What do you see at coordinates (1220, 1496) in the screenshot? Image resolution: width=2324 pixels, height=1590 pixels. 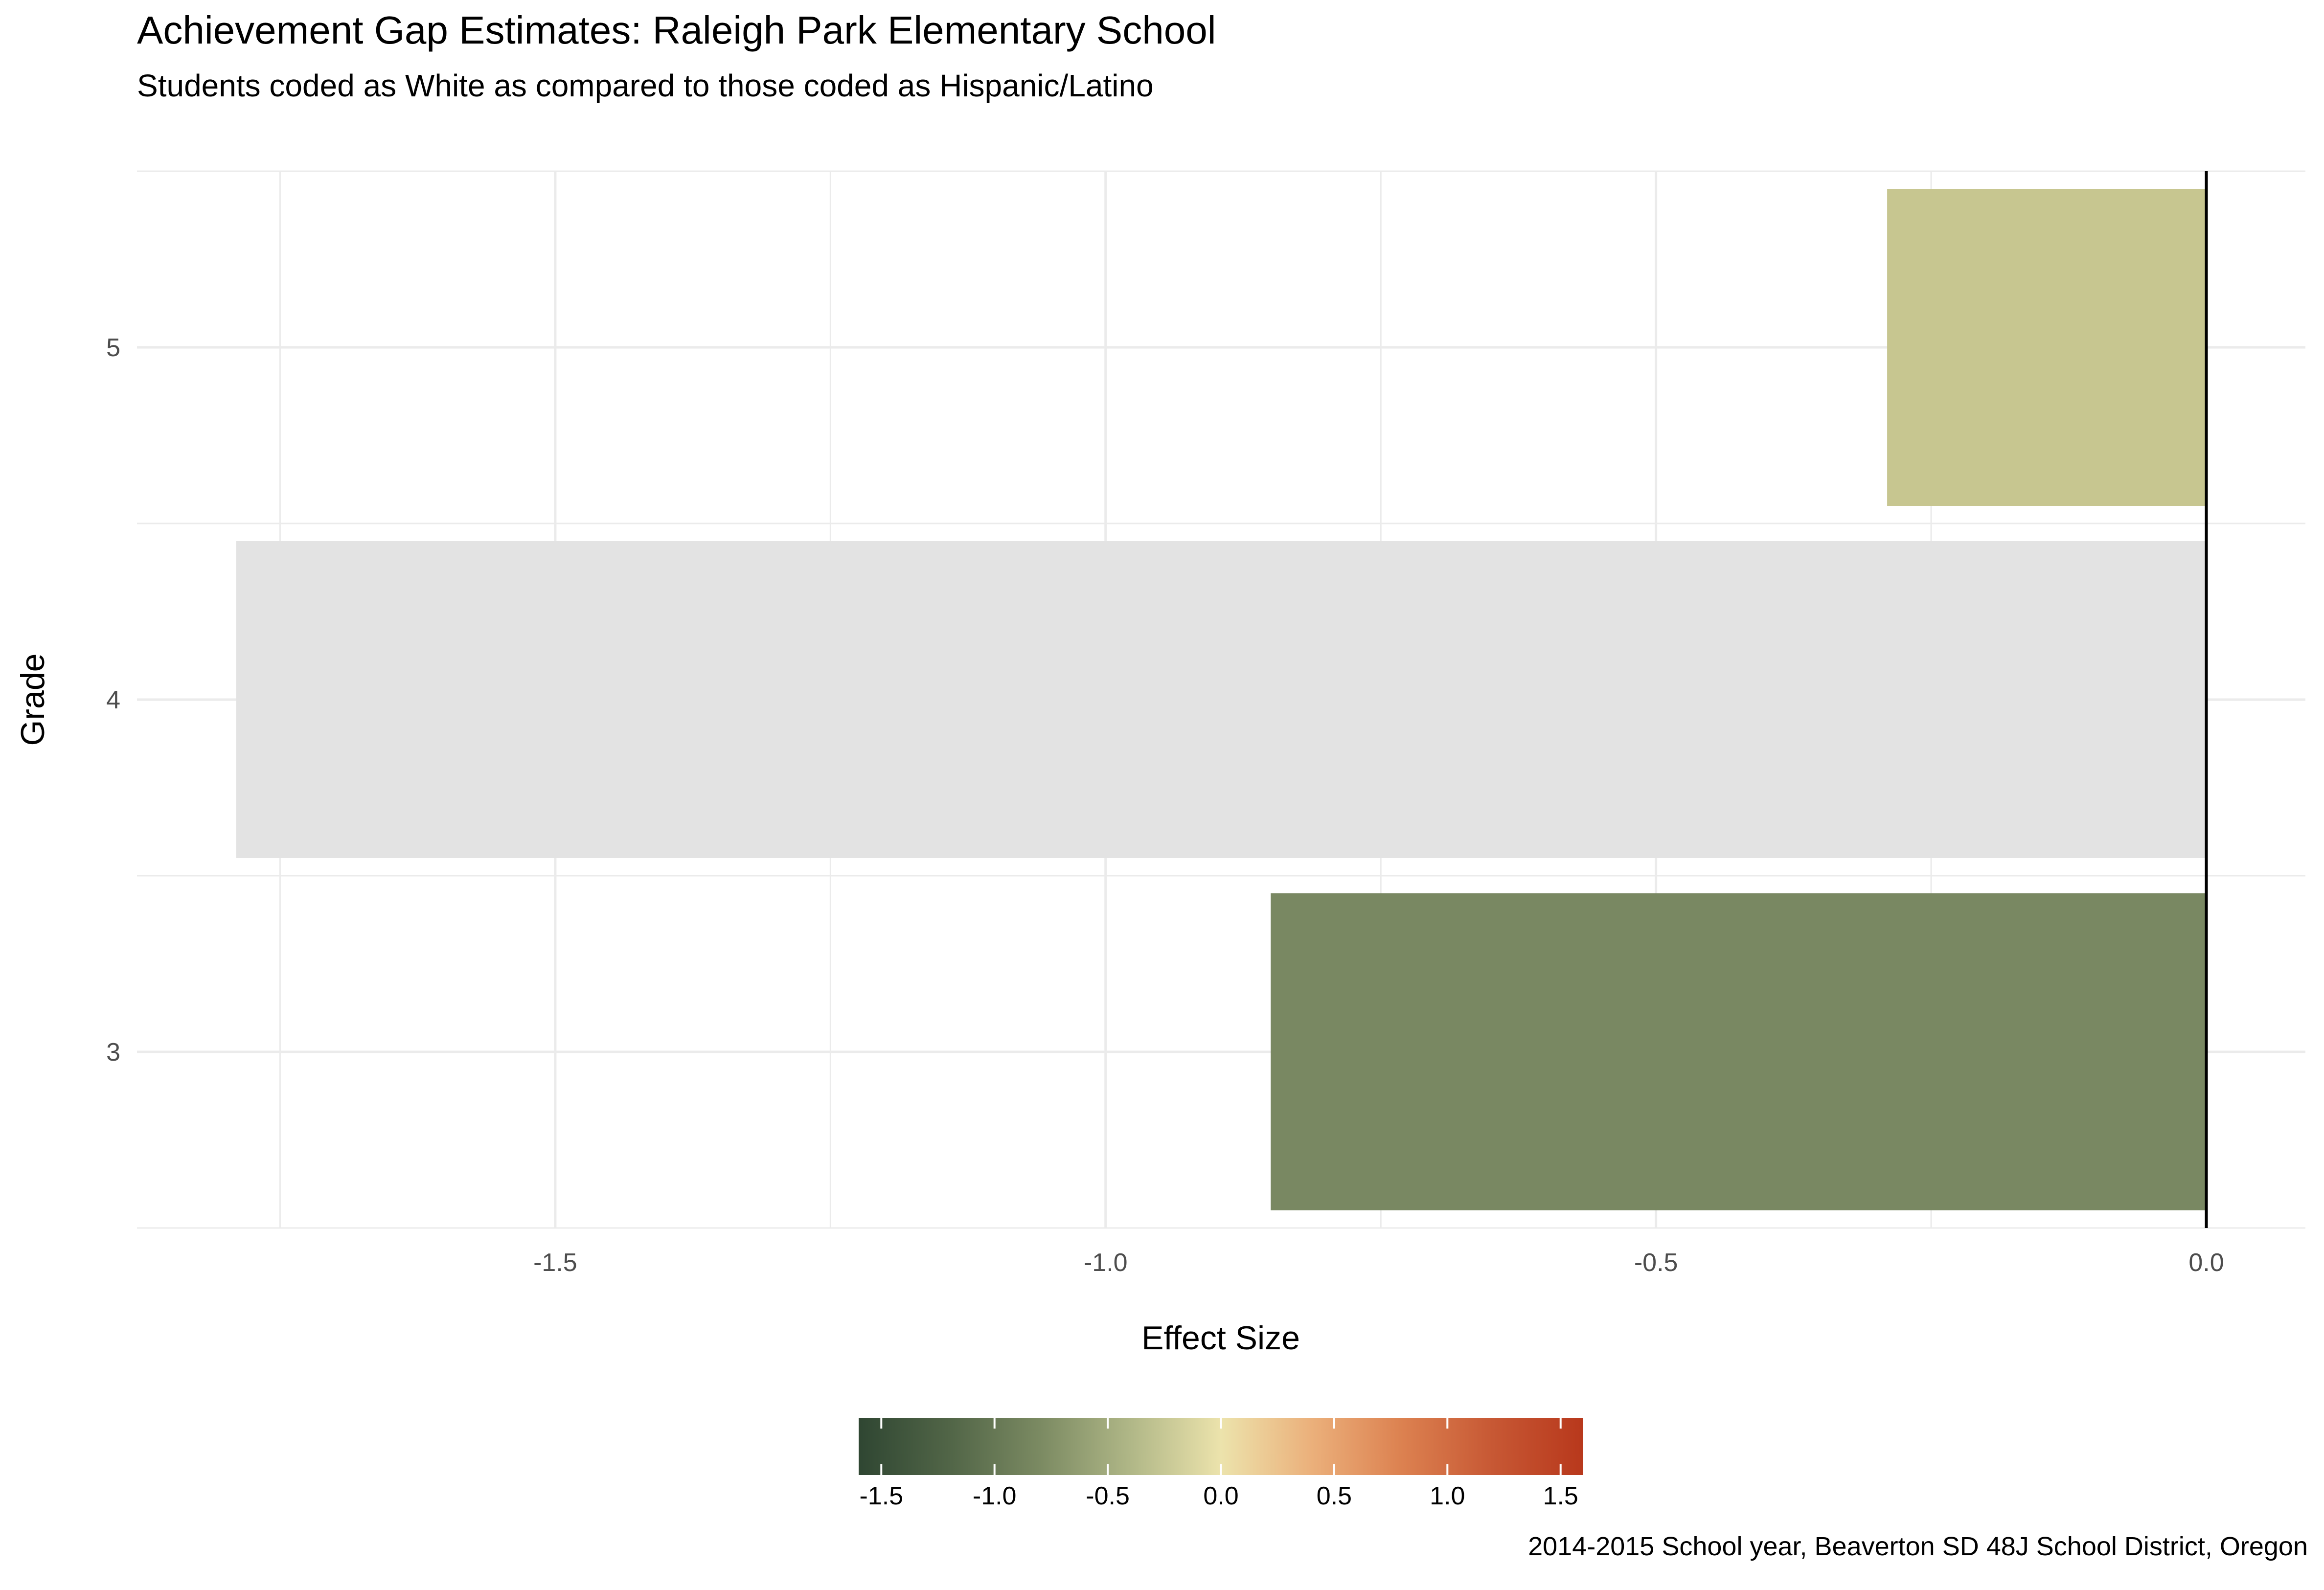 I see `colorbar-tick-label: 0.0` at bounding box center [1220, 1496].